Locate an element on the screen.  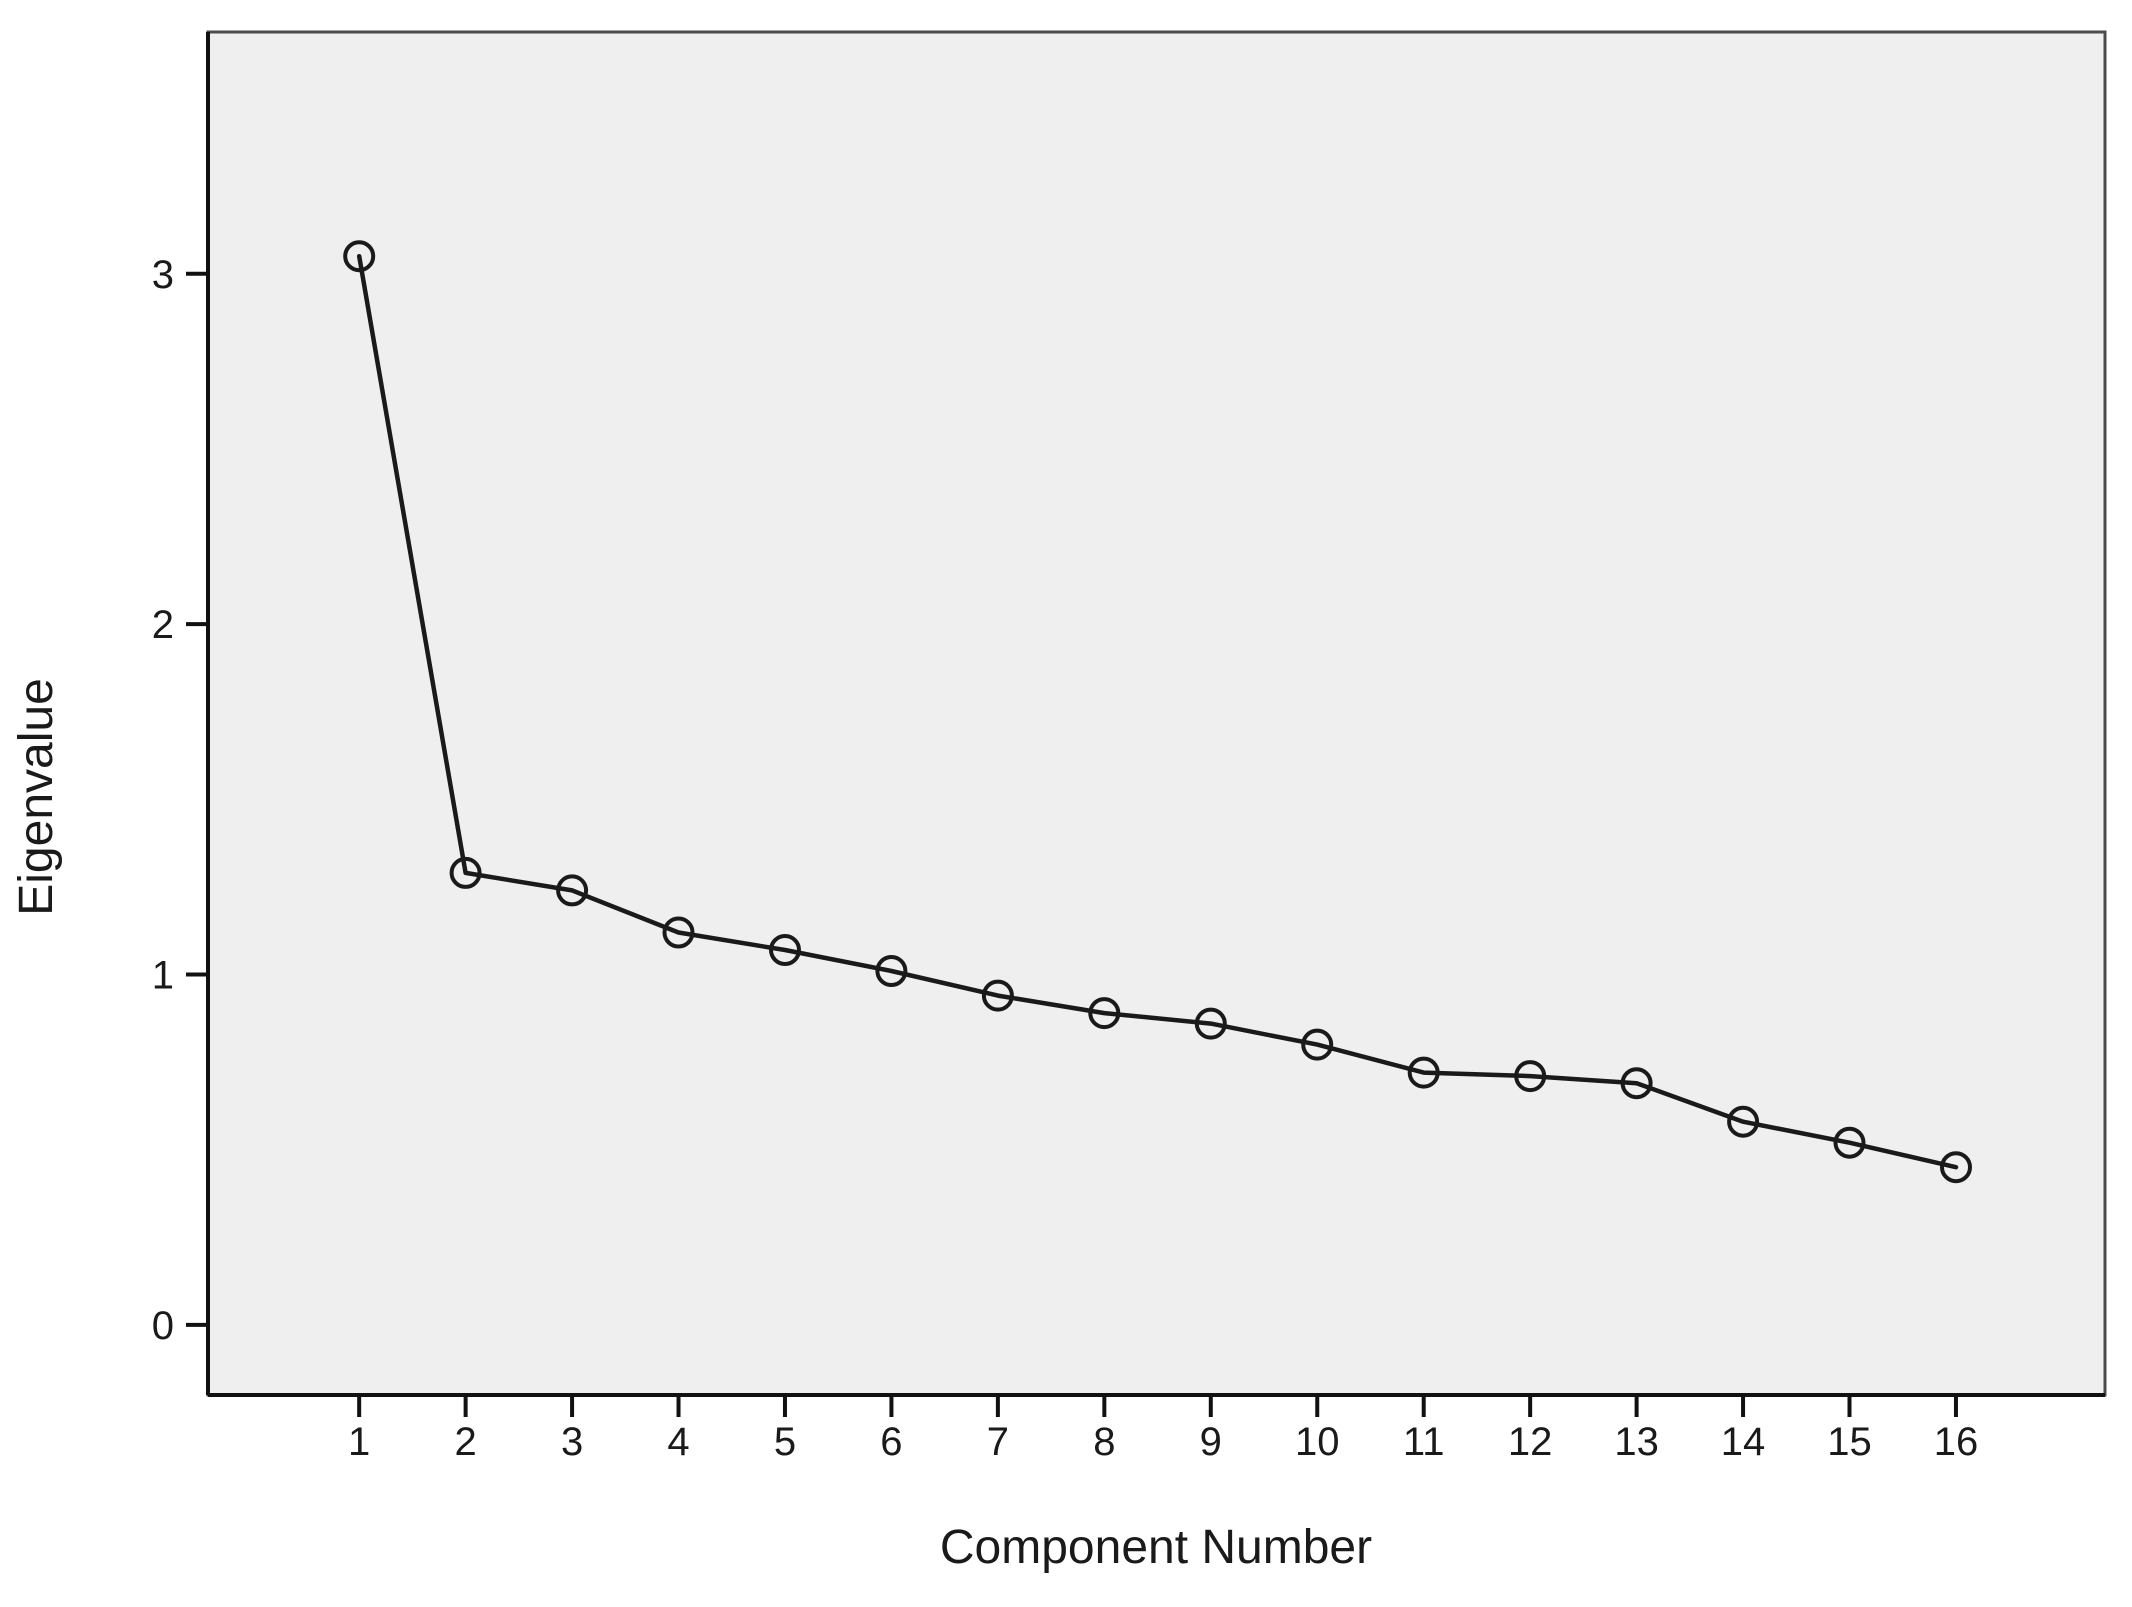
x-tick-label-12: 12 is located at coordinates (1530, 1442).